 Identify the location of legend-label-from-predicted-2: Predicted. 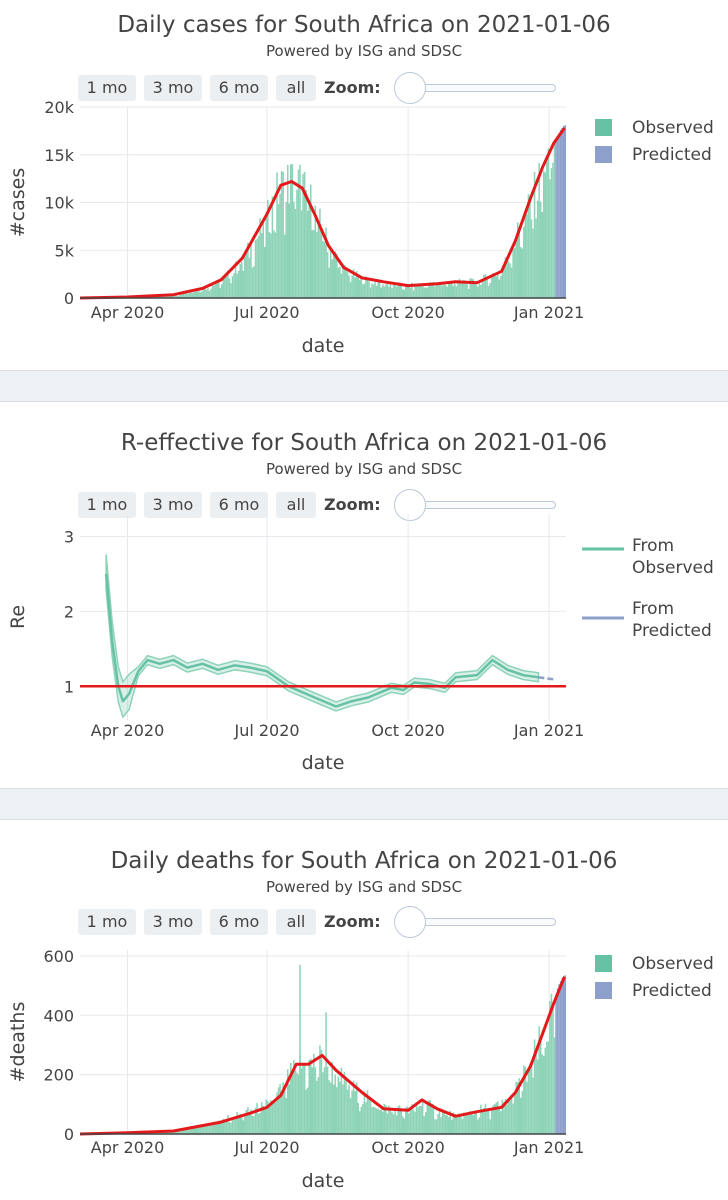
(672, 631).